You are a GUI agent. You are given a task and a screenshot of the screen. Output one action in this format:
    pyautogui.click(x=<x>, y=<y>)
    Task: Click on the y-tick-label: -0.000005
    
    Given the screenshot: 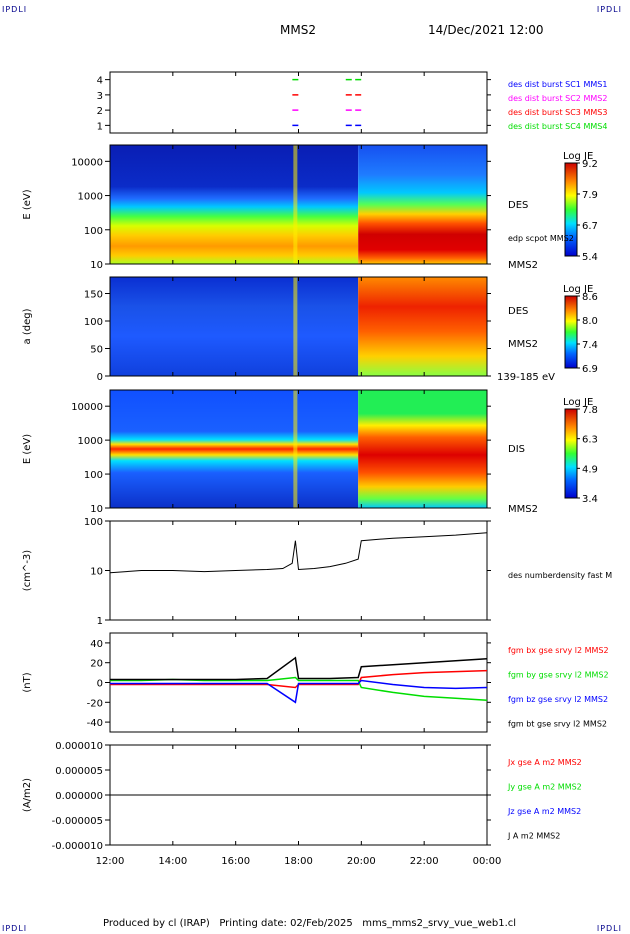 What is the action you would take?
    pyautogui.click(x=77, y=821)
    